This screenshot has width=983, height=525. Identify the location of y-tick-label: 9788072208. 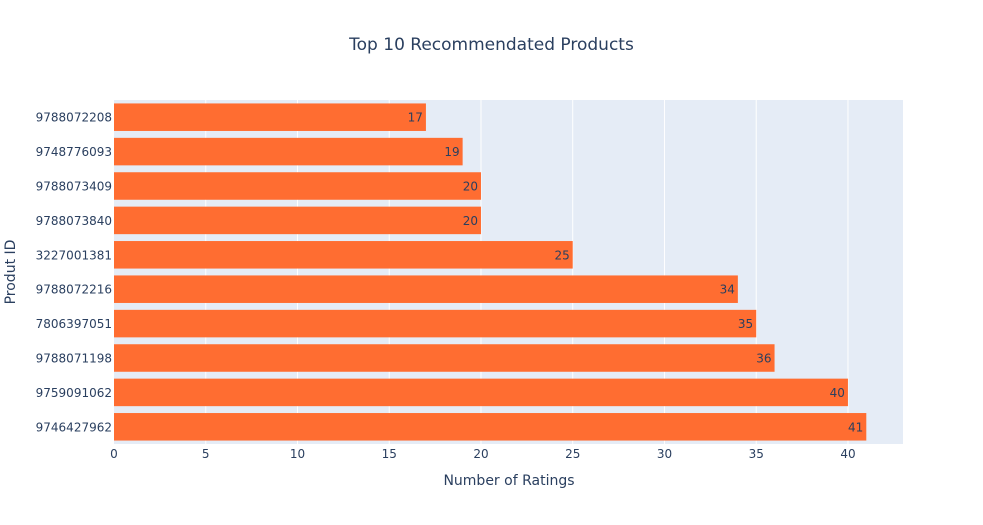
(74, 118).